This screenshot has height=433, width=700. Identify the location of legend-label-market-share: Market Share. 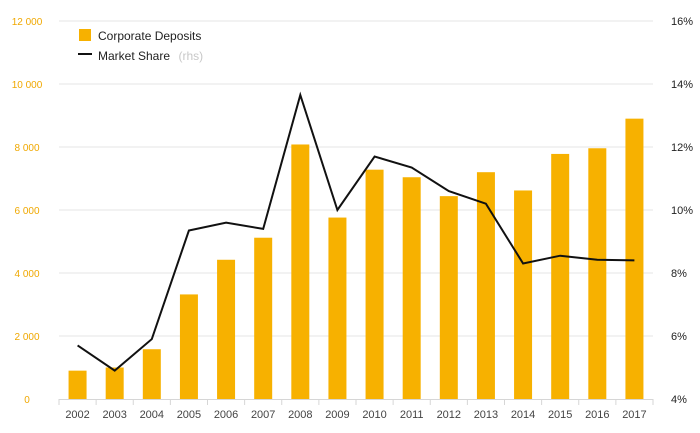
(134, 56).